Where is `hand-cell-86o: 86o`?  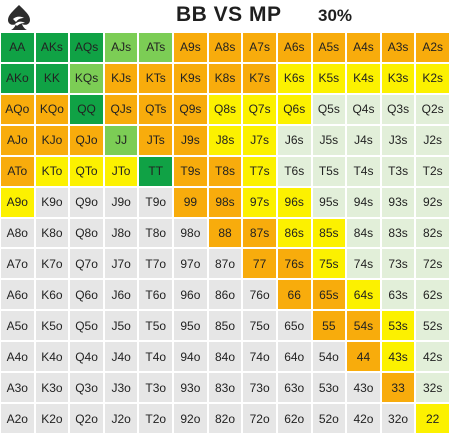
hand-cell-86o: 86o is located at coordinates (225, 295).